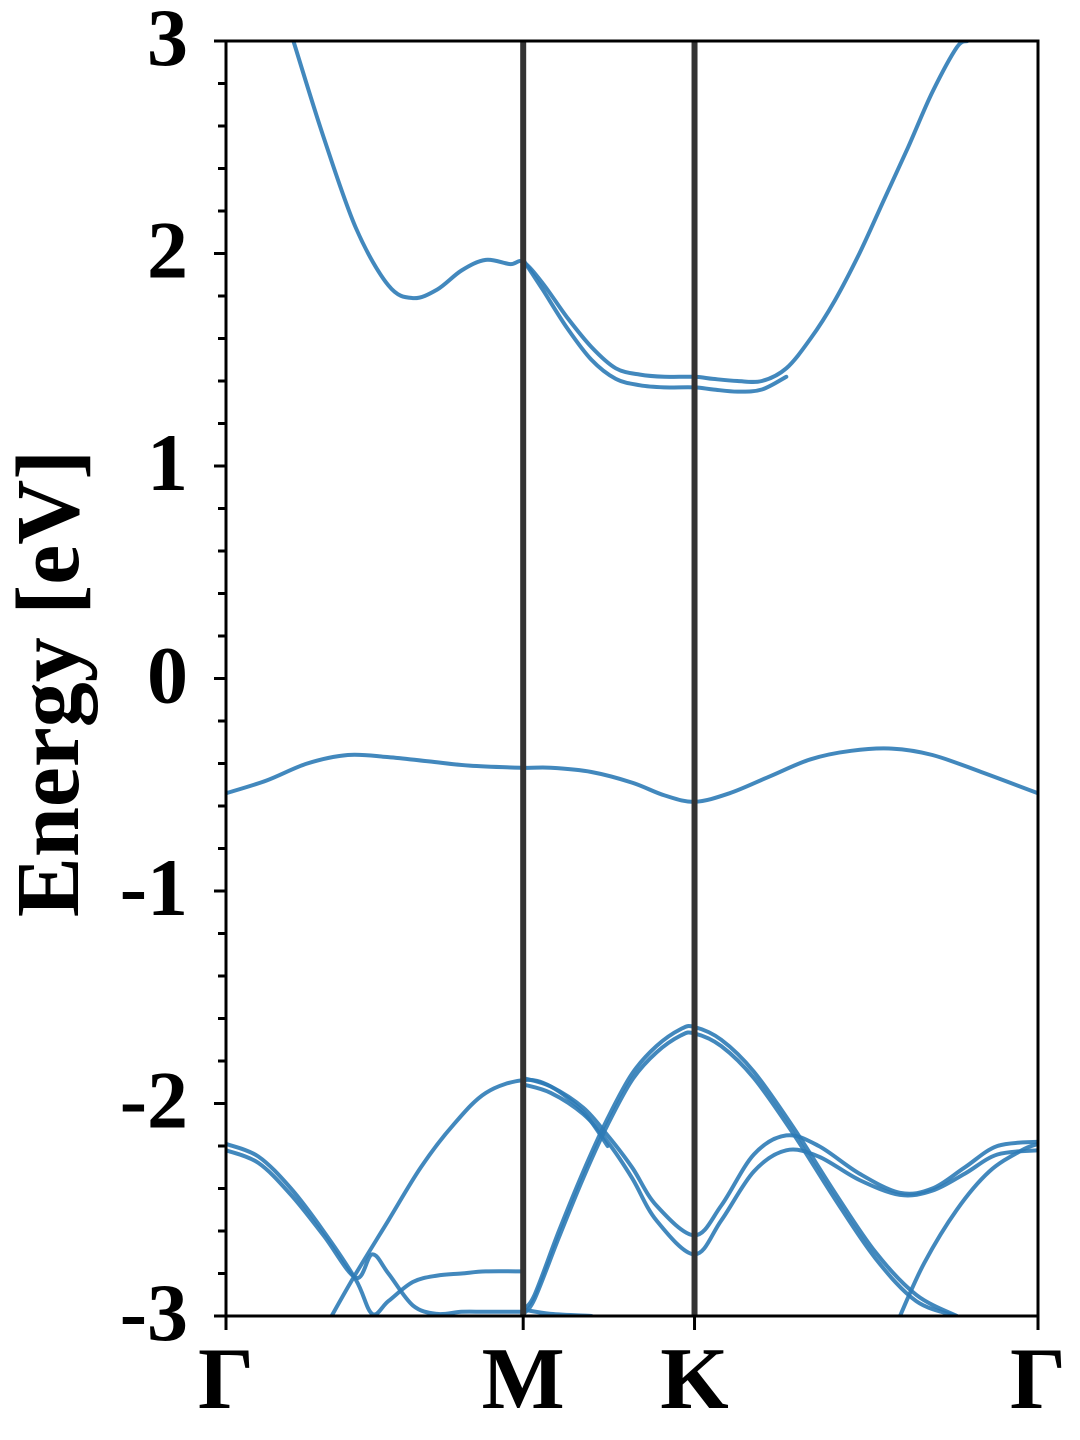 The width and height of the screenshot is (1080, 1440). I want to click on x-tick-label: K, so click(694, 1379).